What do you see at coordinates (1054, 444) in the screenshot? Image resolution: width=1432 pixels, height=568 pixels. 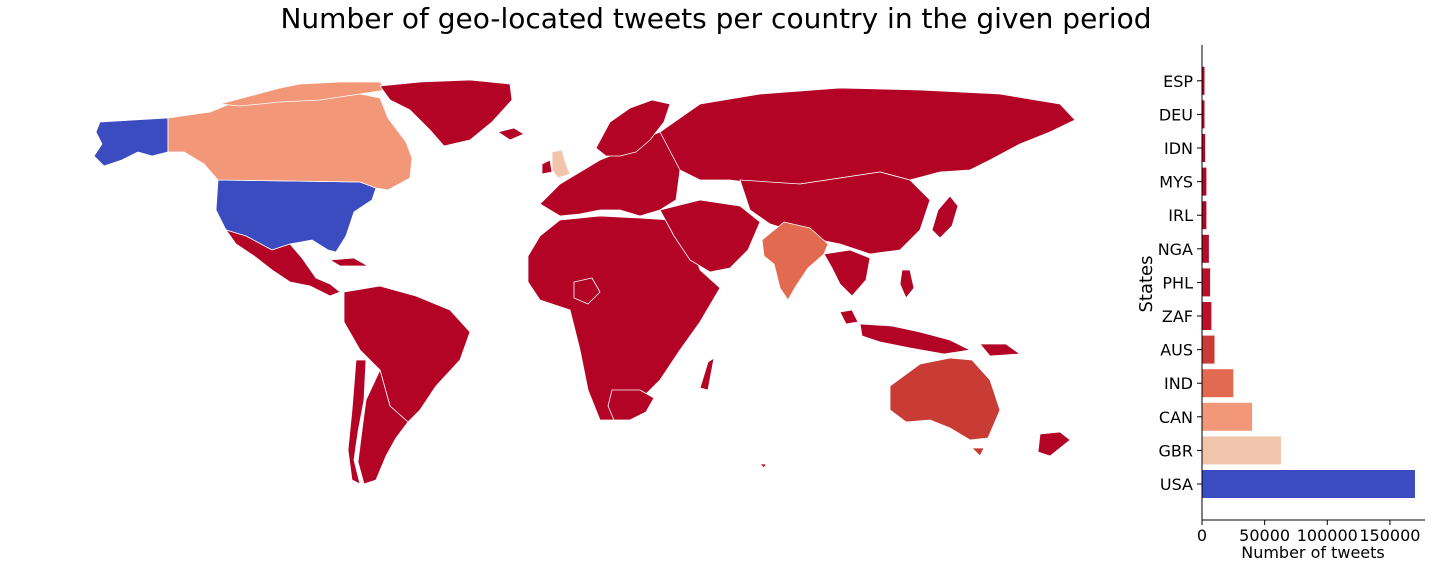 I see `country-nzl` at bounding box center [1054, 444].